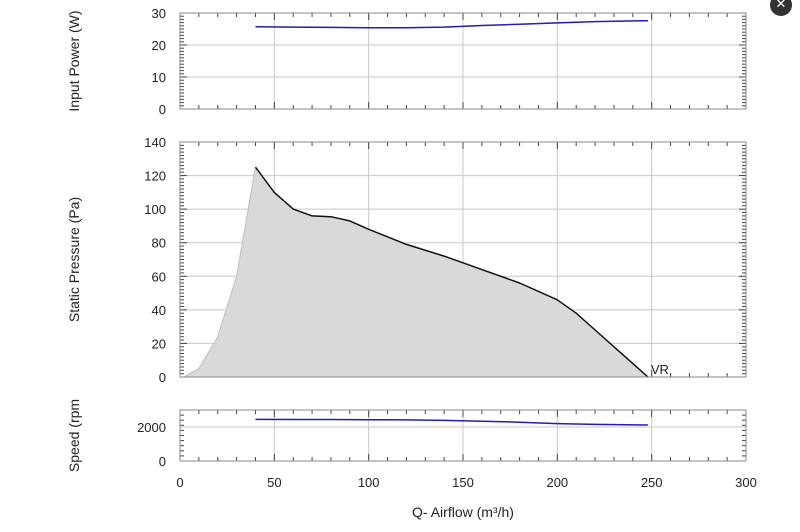 This screenshot has height=532, width=800. What do you see at coordinates (159, 343) in the screenshot?
I see `pressure-ytick-label: 20` at bounding box center [159, 343].